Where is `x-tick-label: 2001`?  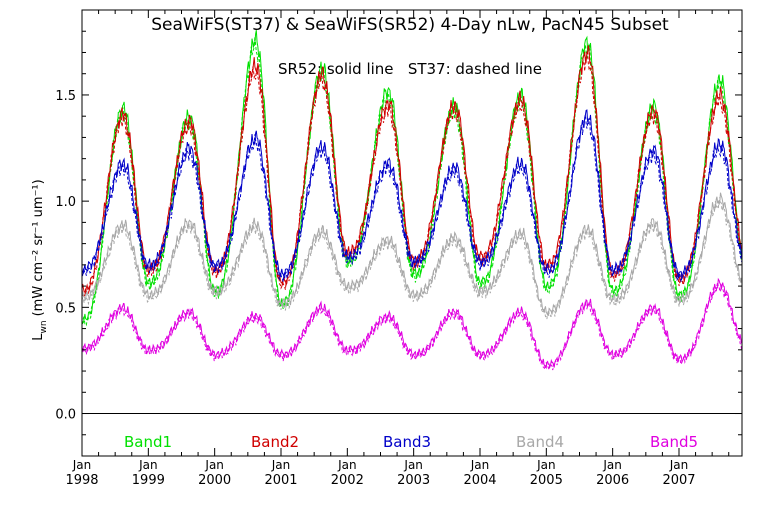
x-tick-label: 2001 is located at coordinates (280, 480).